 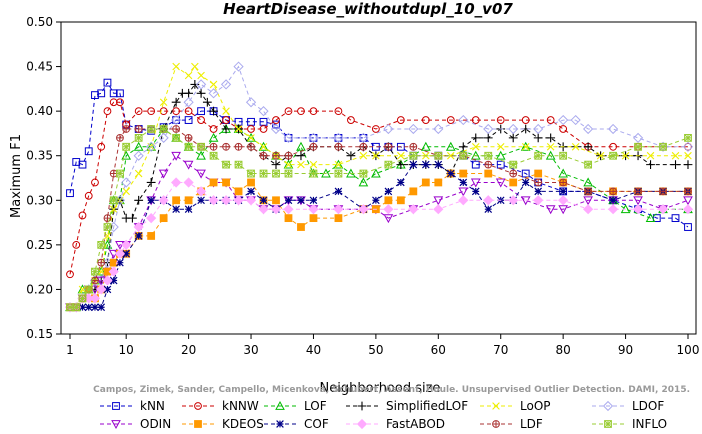 What do you see at coordinates (152, 406) in the screenshot?
I see `legend-label-knn: kNN` at bounding box center [152, 406].